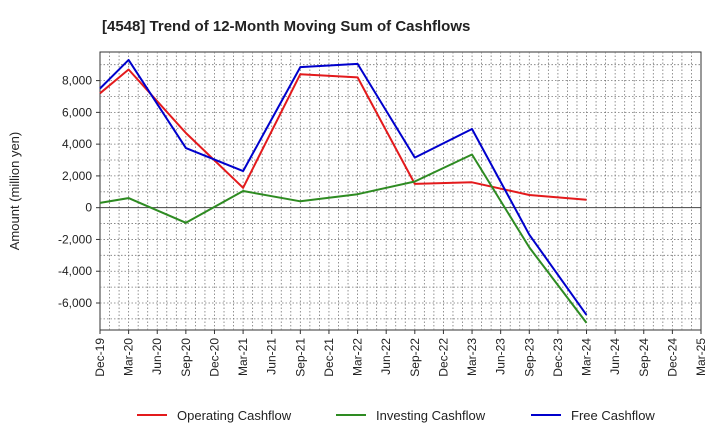 The width and height of the screenshot is (720, 440). I want to click on y-tick-label: 4,000, so click(77, 144).